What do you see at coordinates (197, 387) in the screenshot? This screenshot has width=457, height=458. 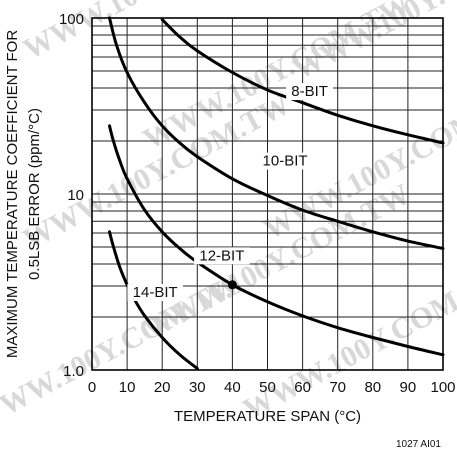 I see `x-tick-label: 30` at bounding box center [197, 387].